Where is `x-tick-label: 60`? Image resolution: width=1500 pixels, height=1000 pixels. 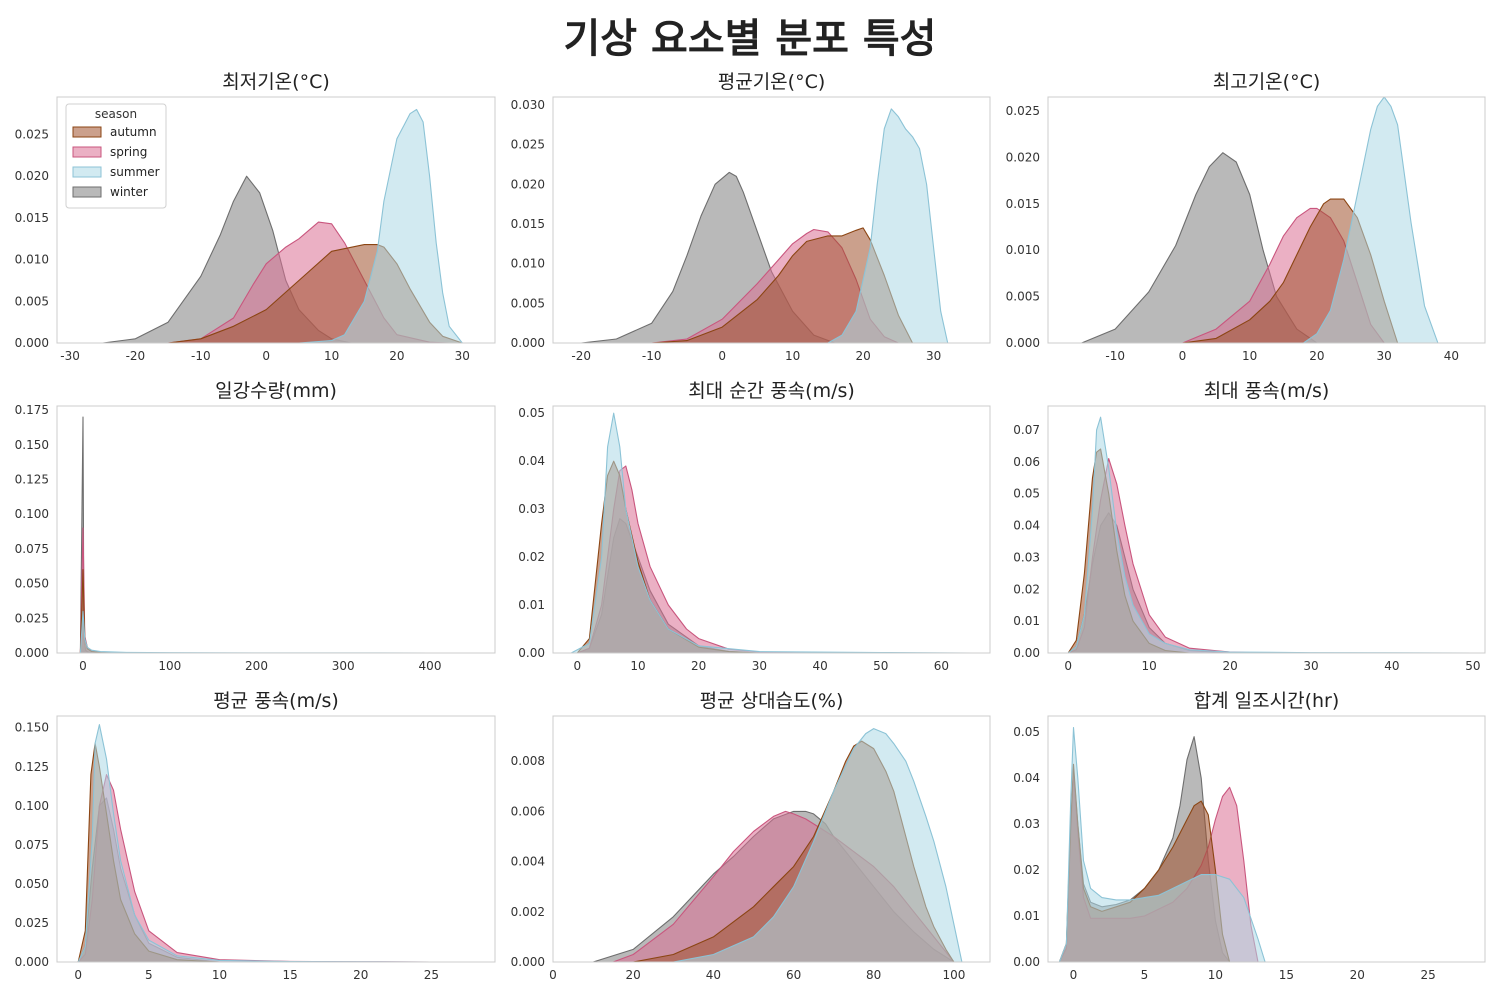
x-tick-label: 60 is located at coordinates (941, 666).